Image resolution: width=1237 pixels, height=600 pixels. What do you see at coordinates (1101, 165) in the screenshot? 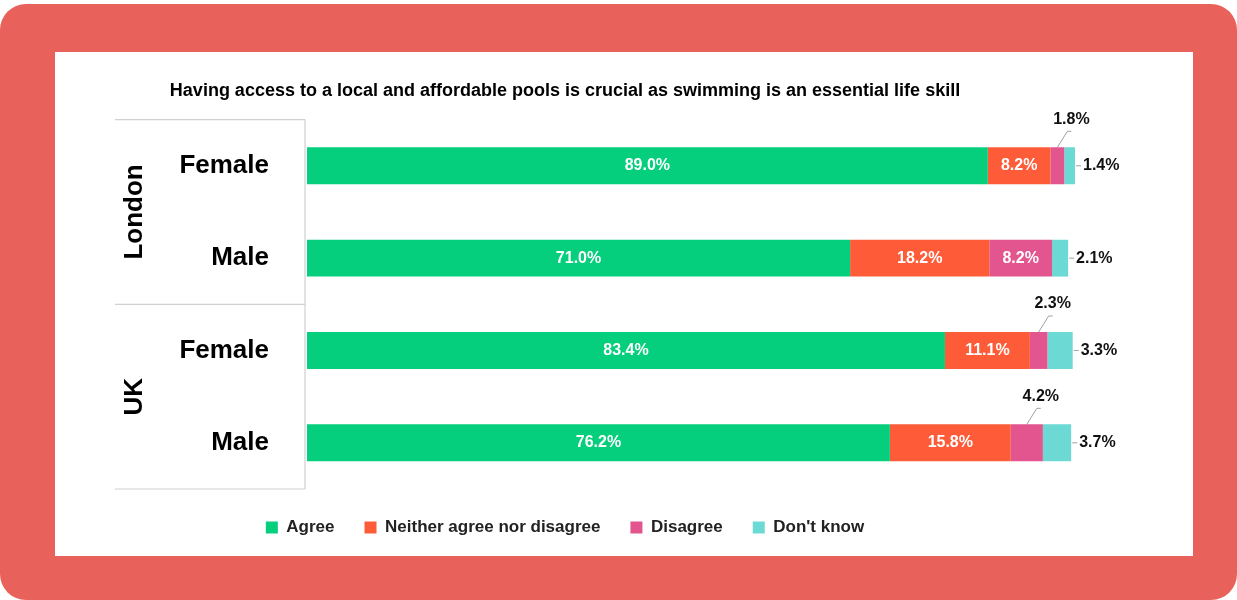
I see `data-label: 1.4%` at bounding box center [1101, 165].